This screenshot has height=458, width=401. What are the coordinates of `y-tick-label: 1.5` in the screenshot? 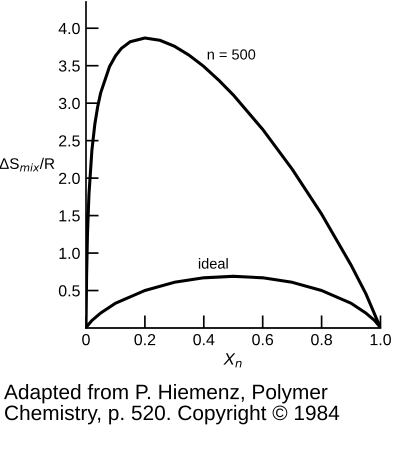 It's located at (69, 216).